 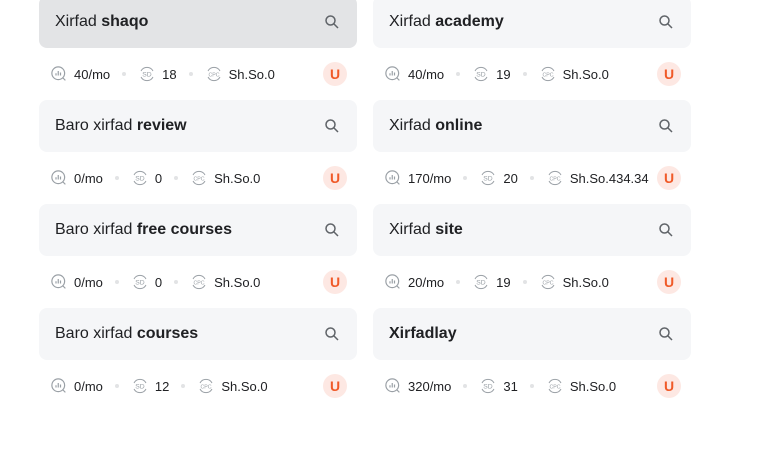 I want to click on metrics-row: 320/mo SD 31 CPC Sh.So.0 U, so click(x=532, y=386).